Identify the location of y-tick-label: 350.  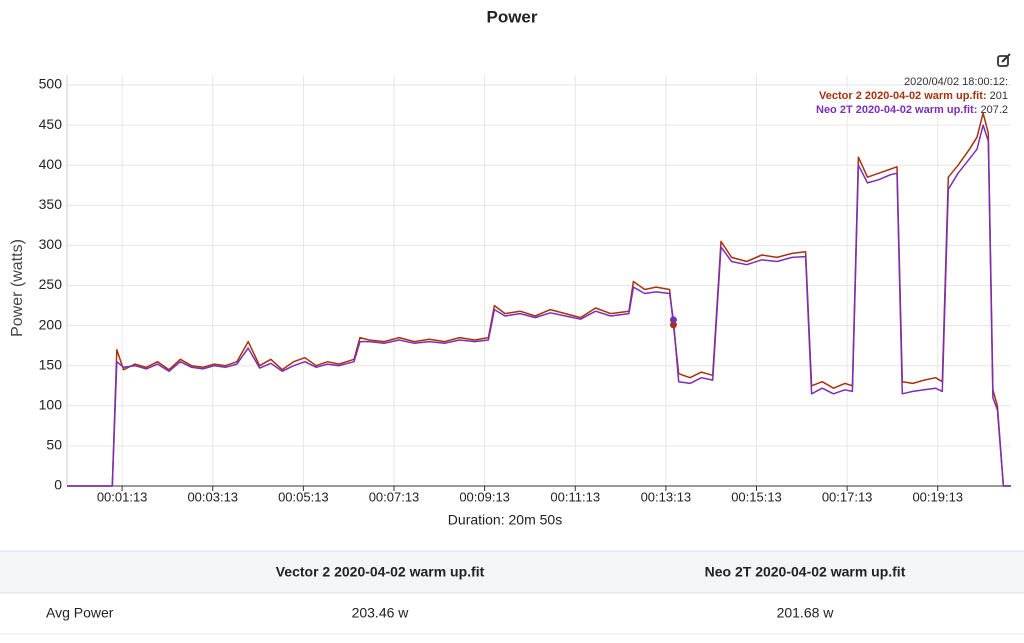
(51, 204).